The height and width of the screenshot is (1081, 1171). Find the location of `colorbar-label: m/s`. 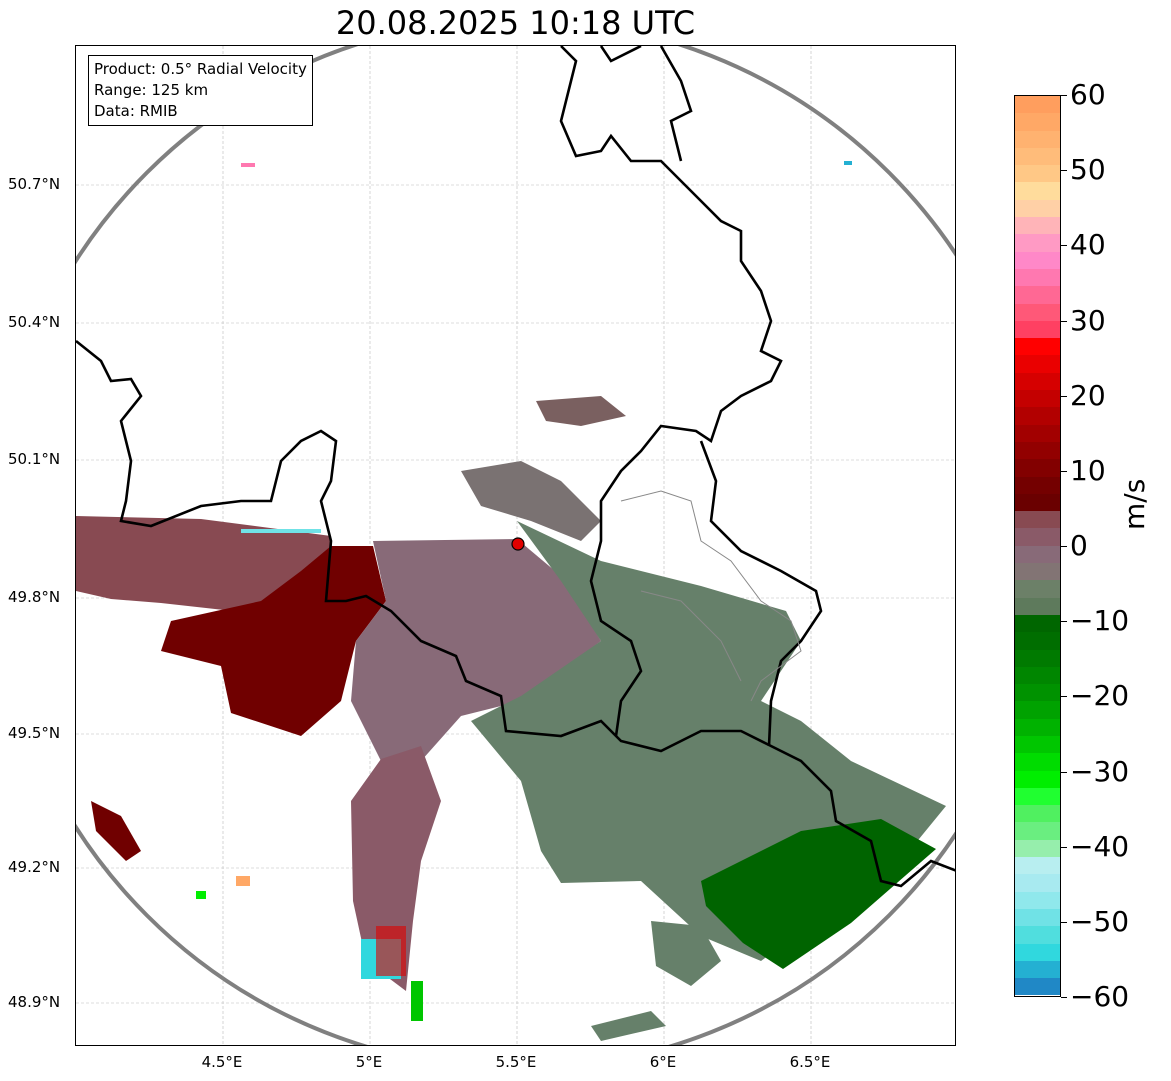

colorbar-label: m/s is located at coordinates (1134, 504).